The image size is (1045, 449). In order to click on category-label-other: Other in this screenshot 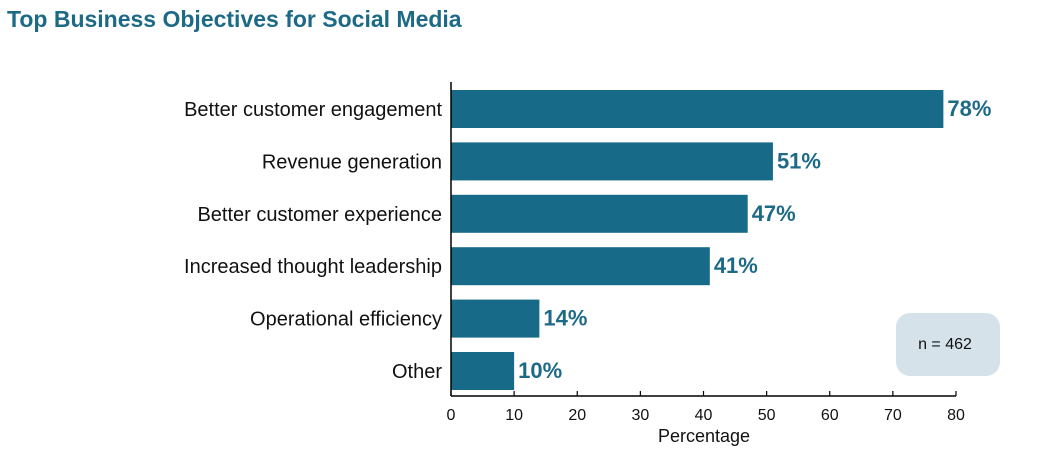, I will do `click(417, 372)`.